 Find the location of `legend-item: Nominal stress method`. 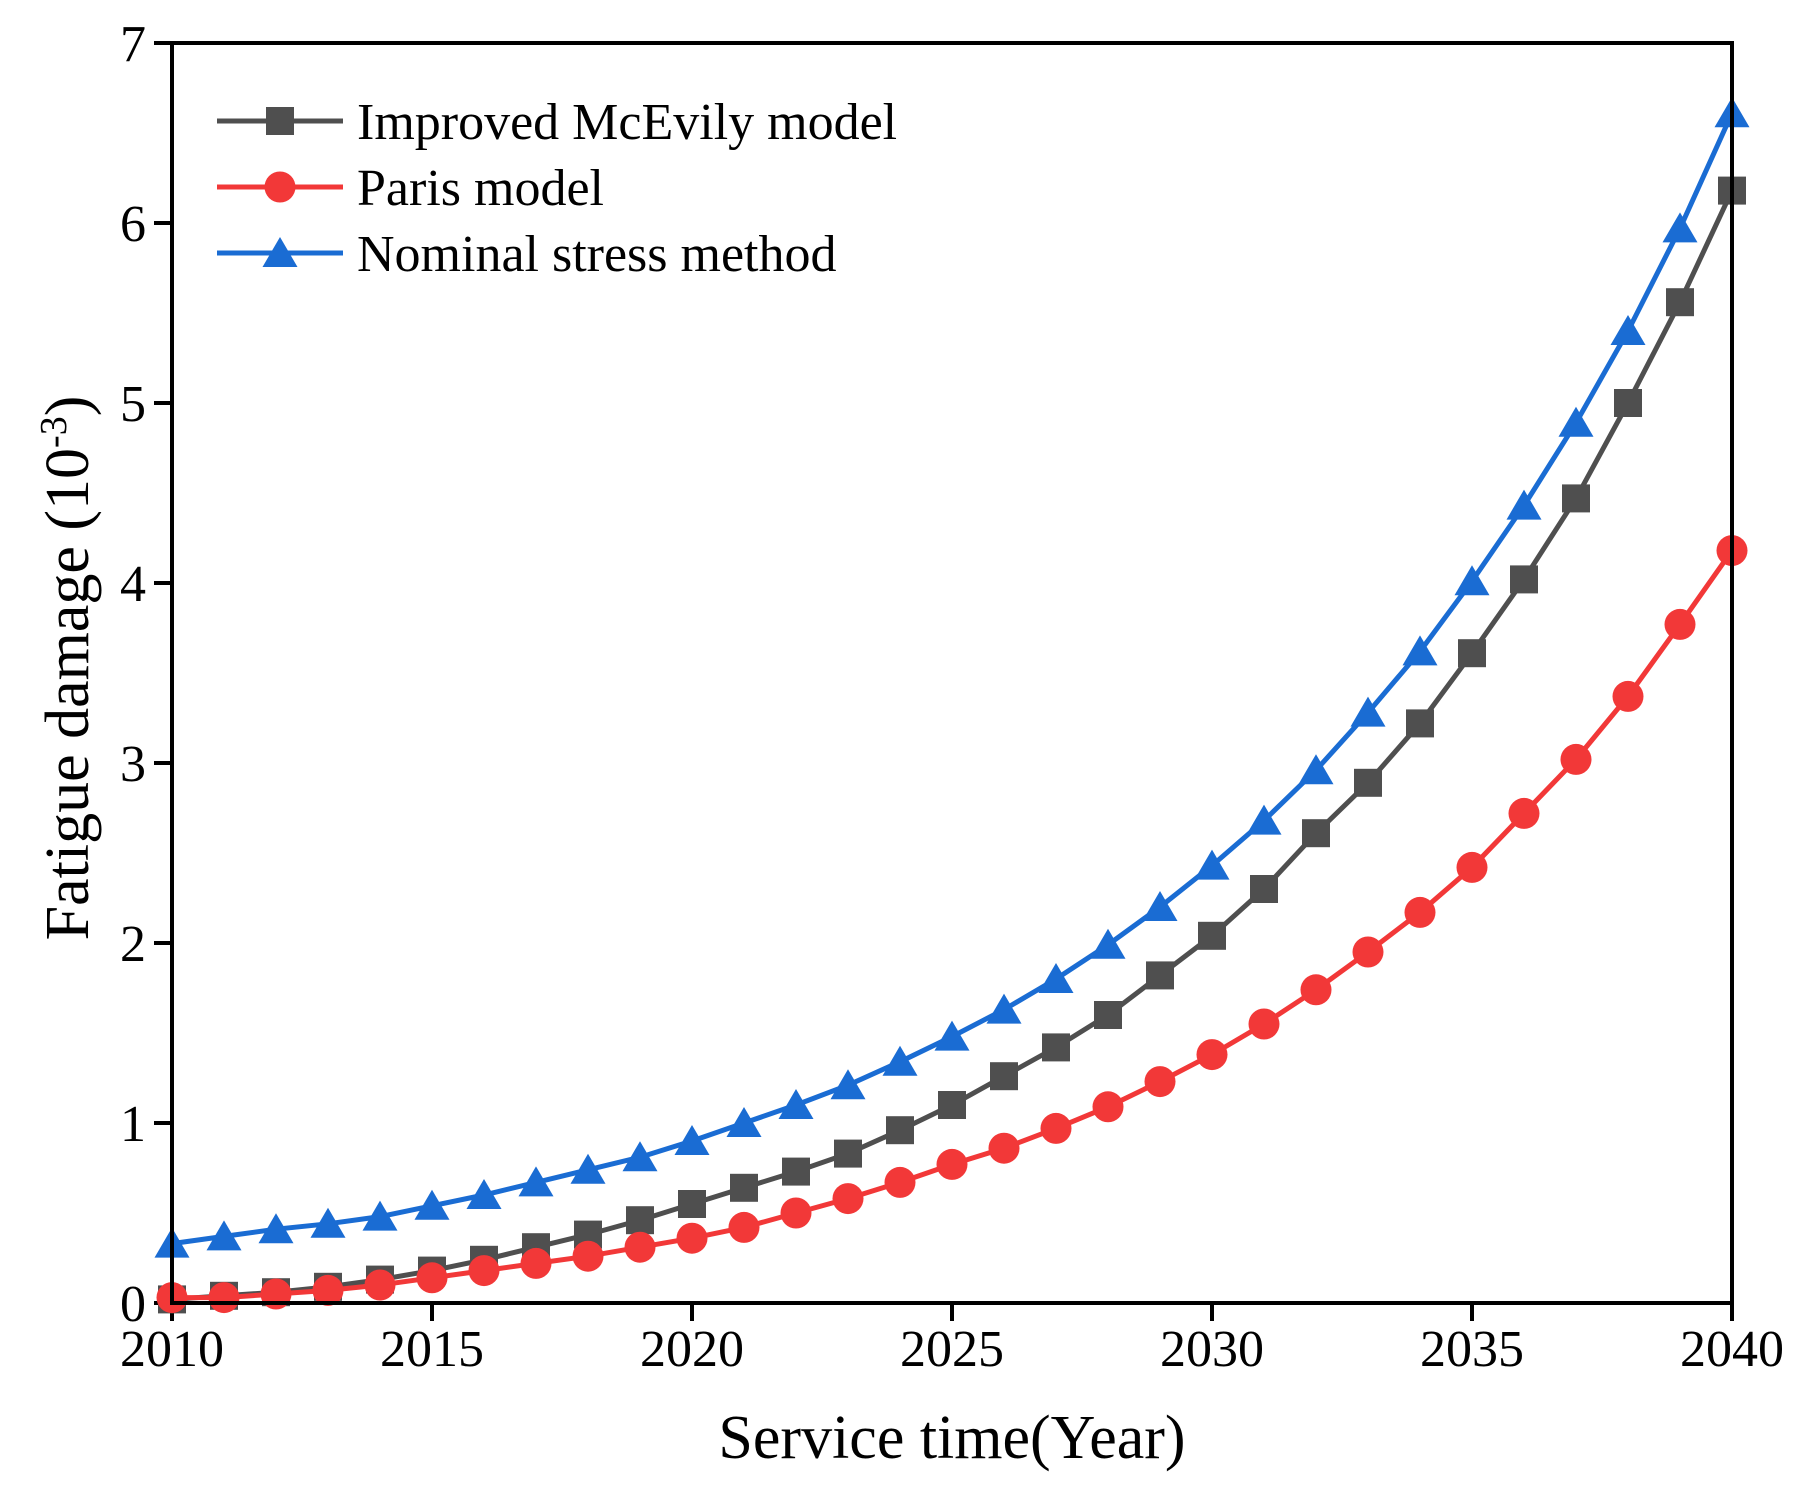

legend-item: Nominal stress method is located at coordinates (527, 254).